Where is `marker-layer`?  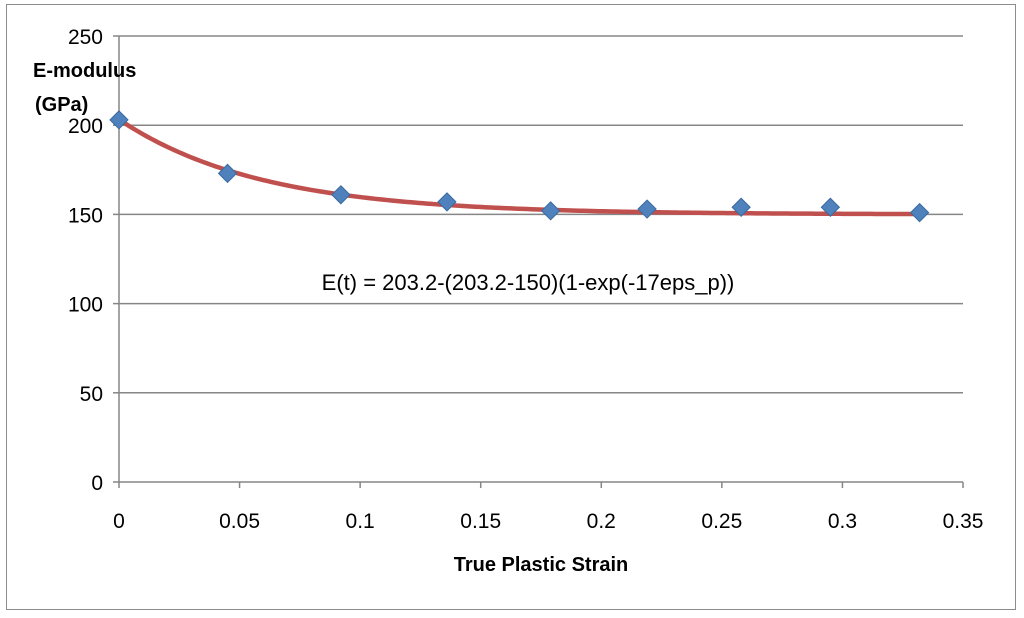
marker-layer is located at coordinates (519, 166).